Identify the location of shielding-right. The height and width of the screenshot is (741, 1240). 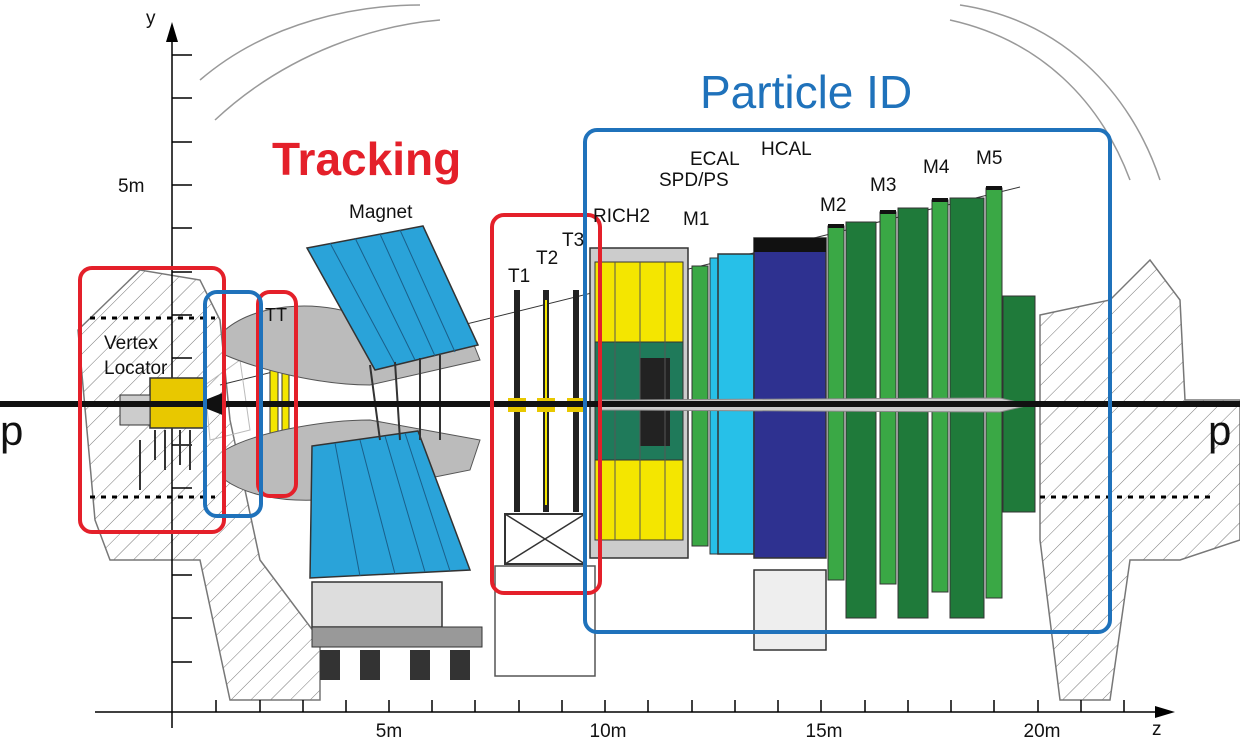
(1139, 479).